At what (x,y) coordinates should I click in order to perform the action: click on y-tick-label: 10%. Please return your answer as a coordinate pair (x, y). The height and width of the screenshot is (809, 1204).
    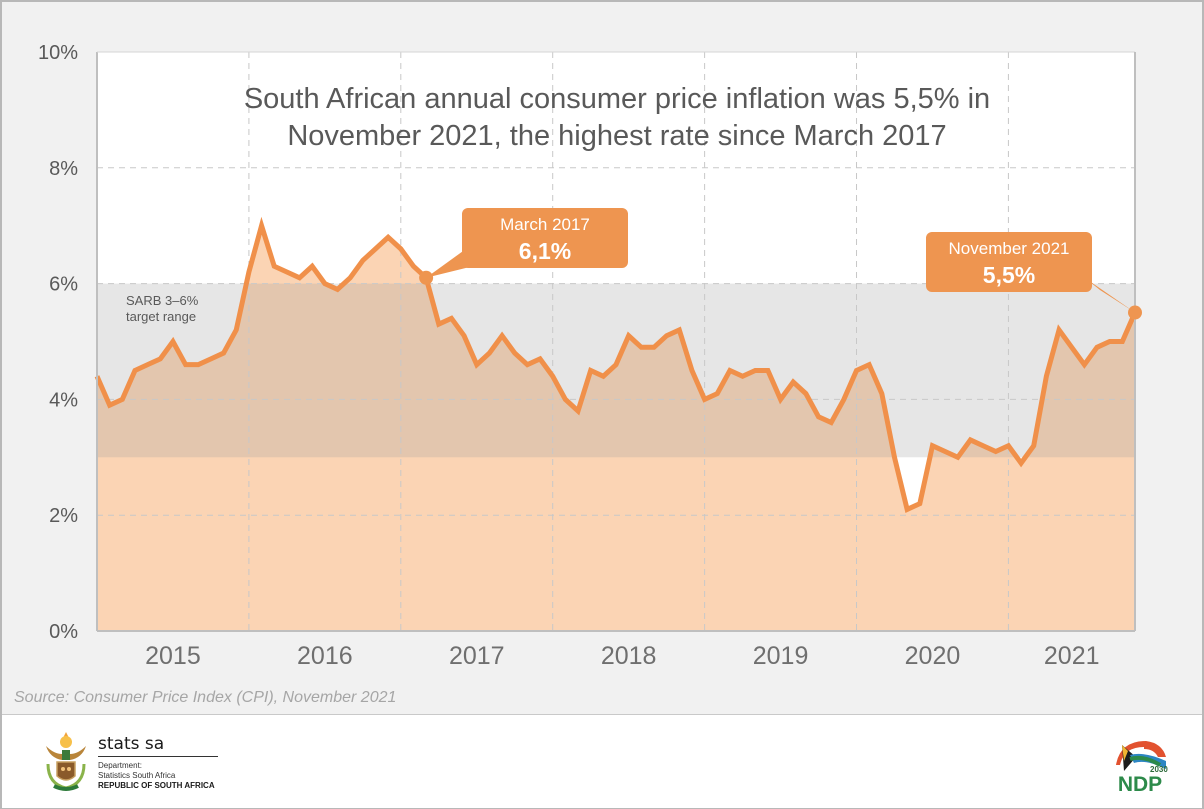
    Looking at the image, I should click on (58, 53).